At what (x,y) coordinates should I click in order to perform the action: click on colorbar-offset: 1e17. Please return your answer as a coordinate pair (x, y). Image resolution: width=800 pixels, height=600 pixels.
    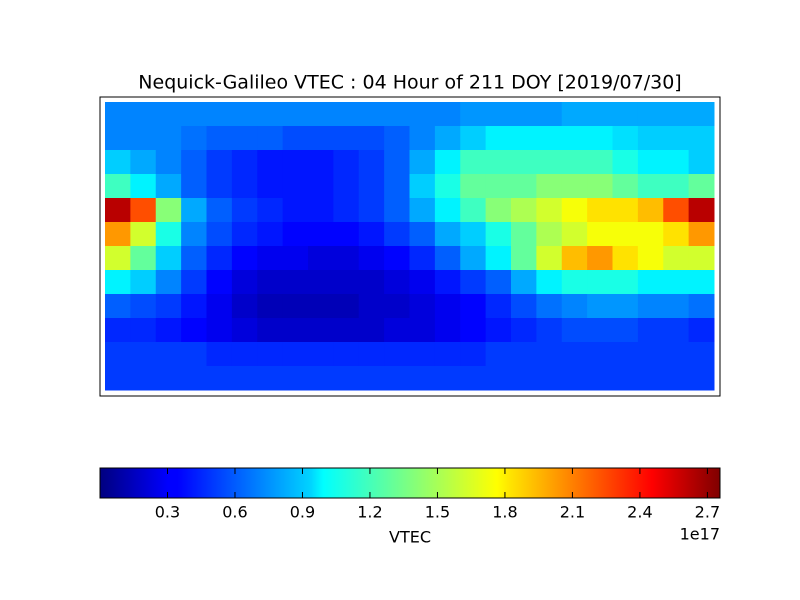
    Looking at the image, I should click on (700, 534).